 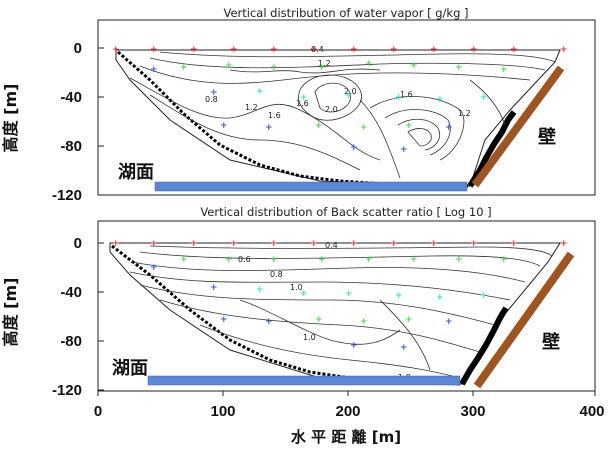 What do you see at coordinates (338, 82) in the screenshot?
I see `contour-labels: 0.4 1.2 2.0 2.0 1.6 1.6 0.8 1.2 1.6 1.2` at bounding box center [338, 82].